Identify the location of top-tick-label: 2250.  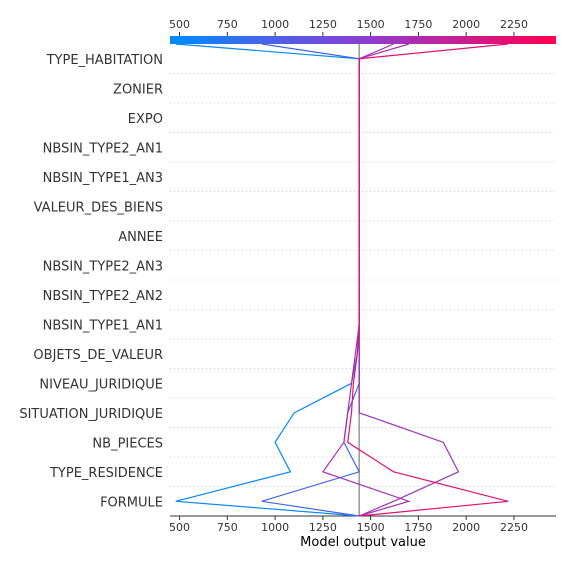
(514, 24).